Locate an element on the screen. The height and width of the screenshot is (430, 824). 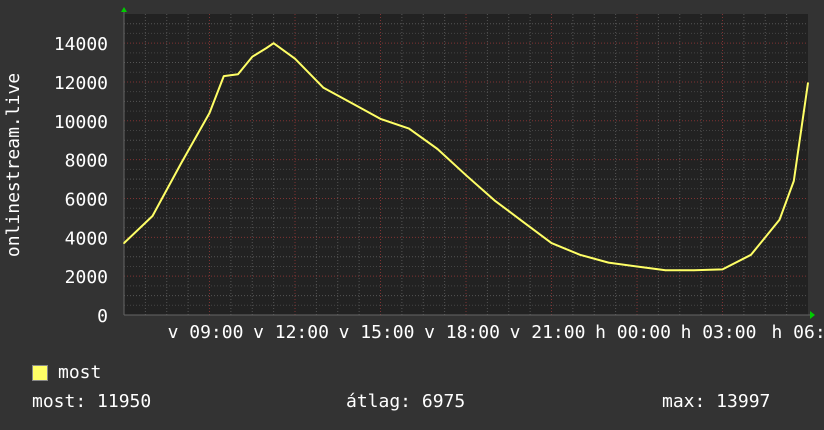
legend: most is located at coordinates (66, 372).